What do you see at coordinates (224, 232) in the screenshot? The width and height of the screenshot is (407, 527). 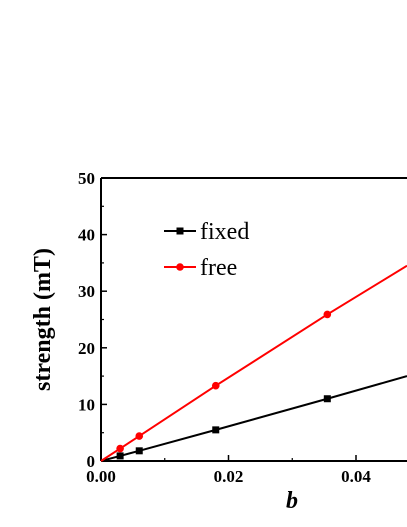 I see `legend-label-fixed: fixed` at bounding box center [224, 232].